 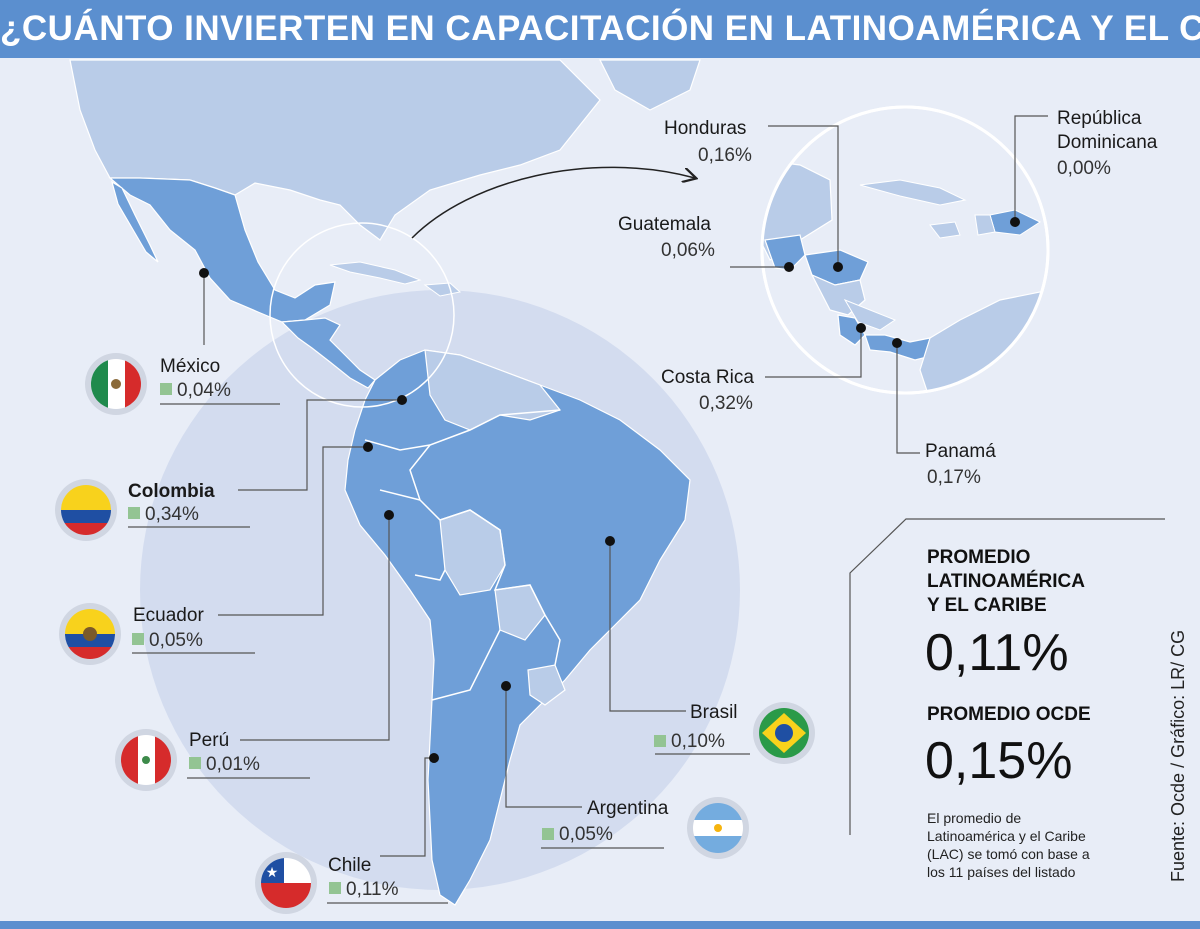 What do you see at coordinates (688, 250) in the screenshot?
I see `label-guatemala-value: 0,06%` at bounding box center [688, 250].